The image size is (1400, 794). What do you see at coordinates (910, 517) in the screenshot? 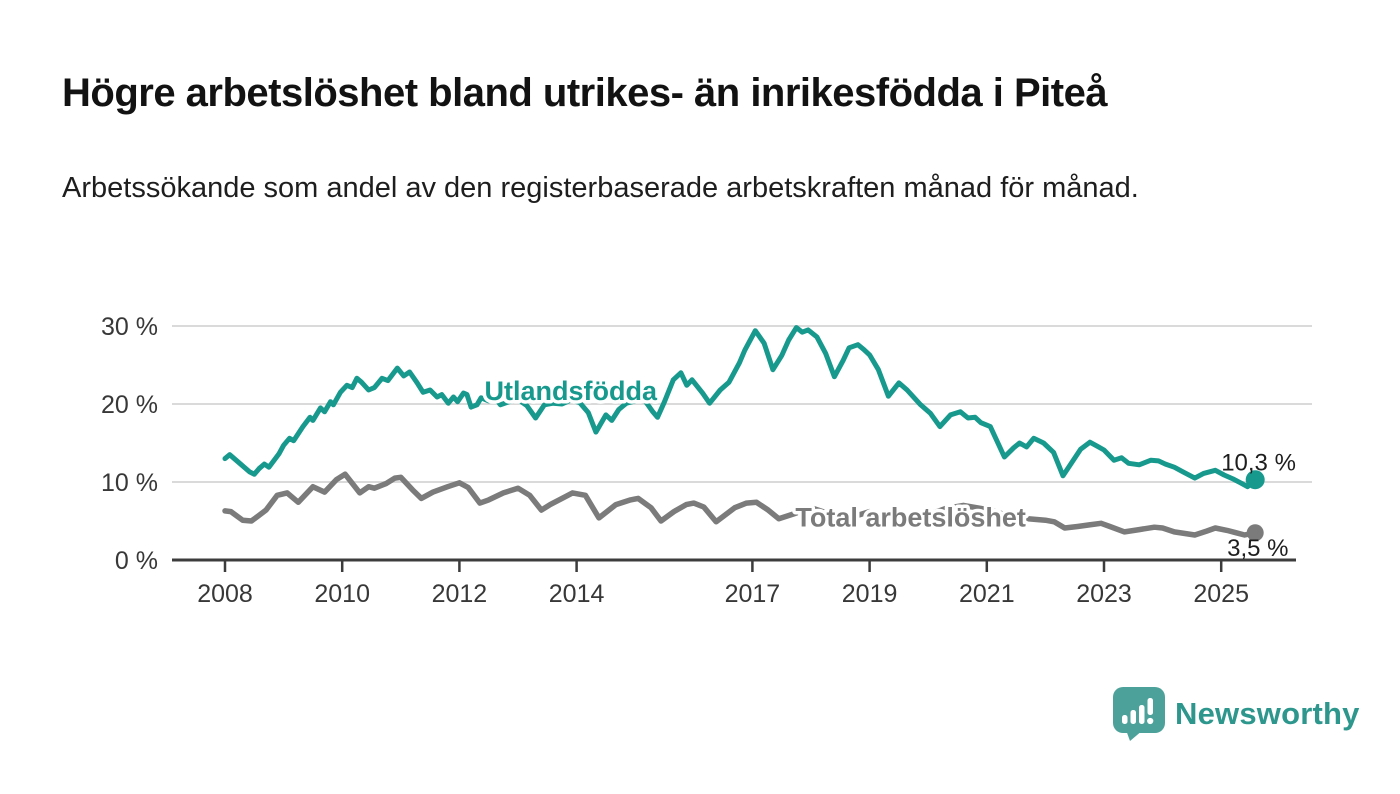
I see `series-label-total: Total arbetslöshet` at bounding box center [910, 517].